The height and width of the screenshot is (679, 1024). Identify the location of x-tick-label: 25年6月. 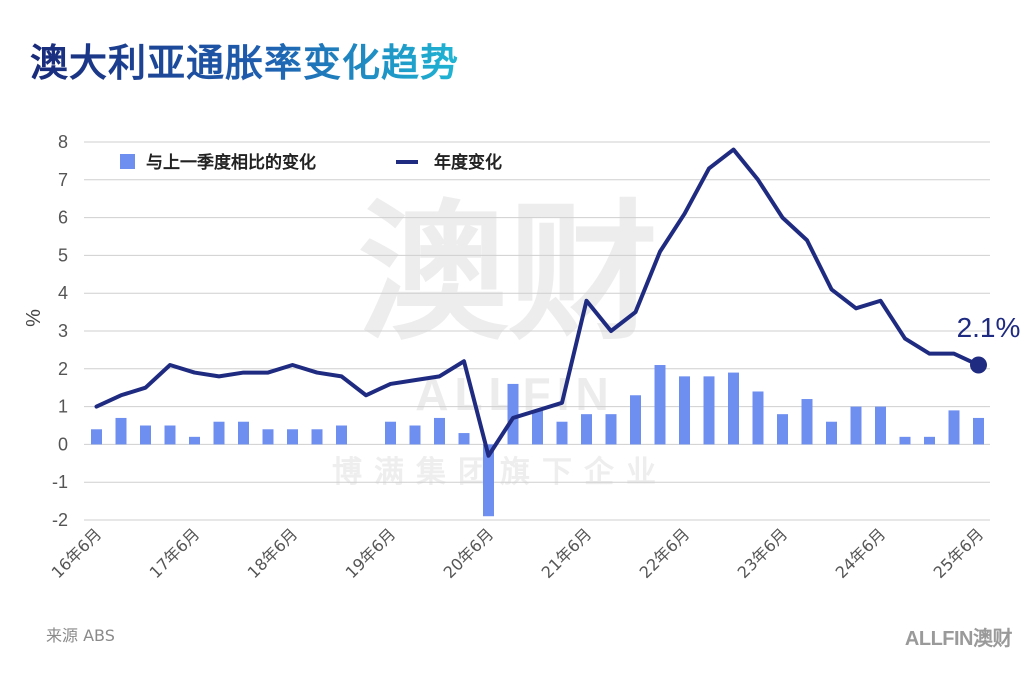
(959, 553).